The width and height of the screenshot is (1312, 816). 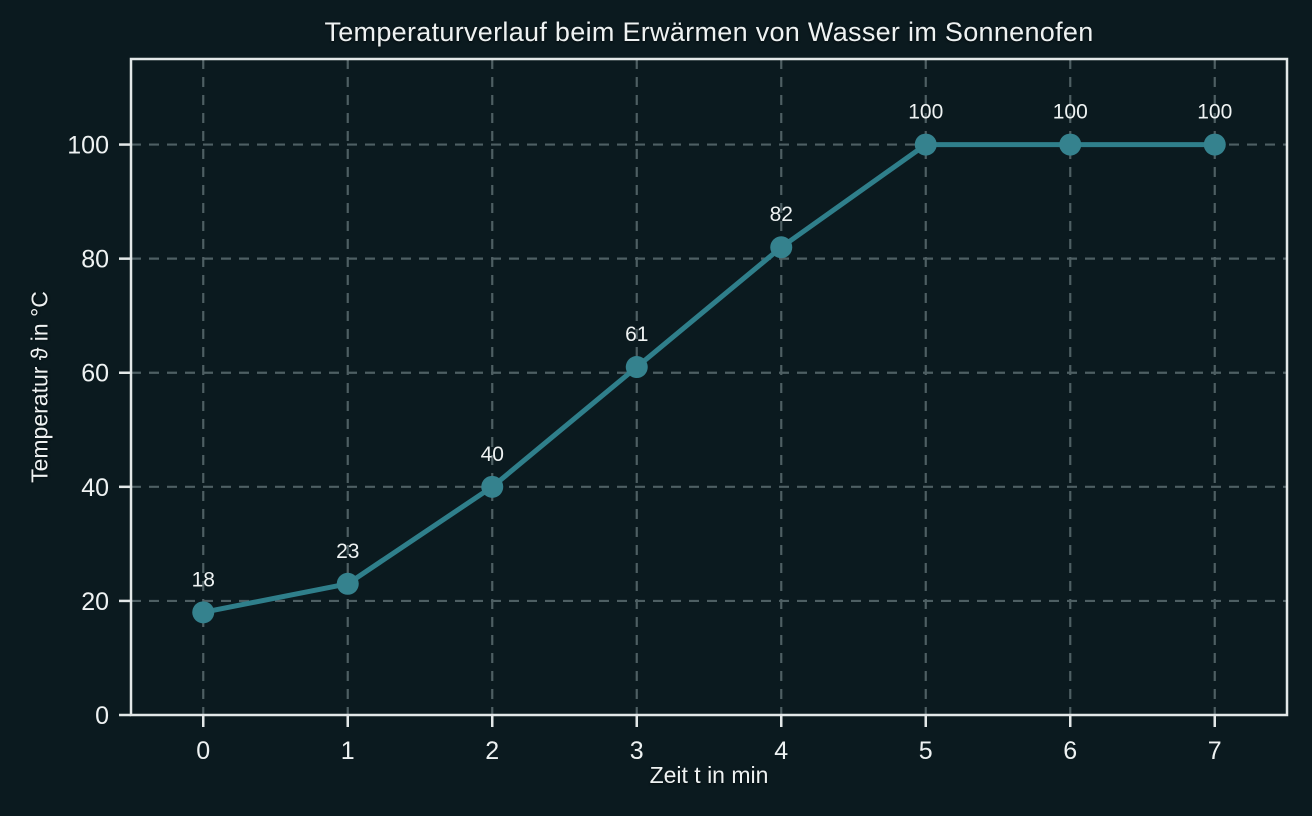 I want to click on x-axis-label: Zeit t in min, so click(x=709, y=775).